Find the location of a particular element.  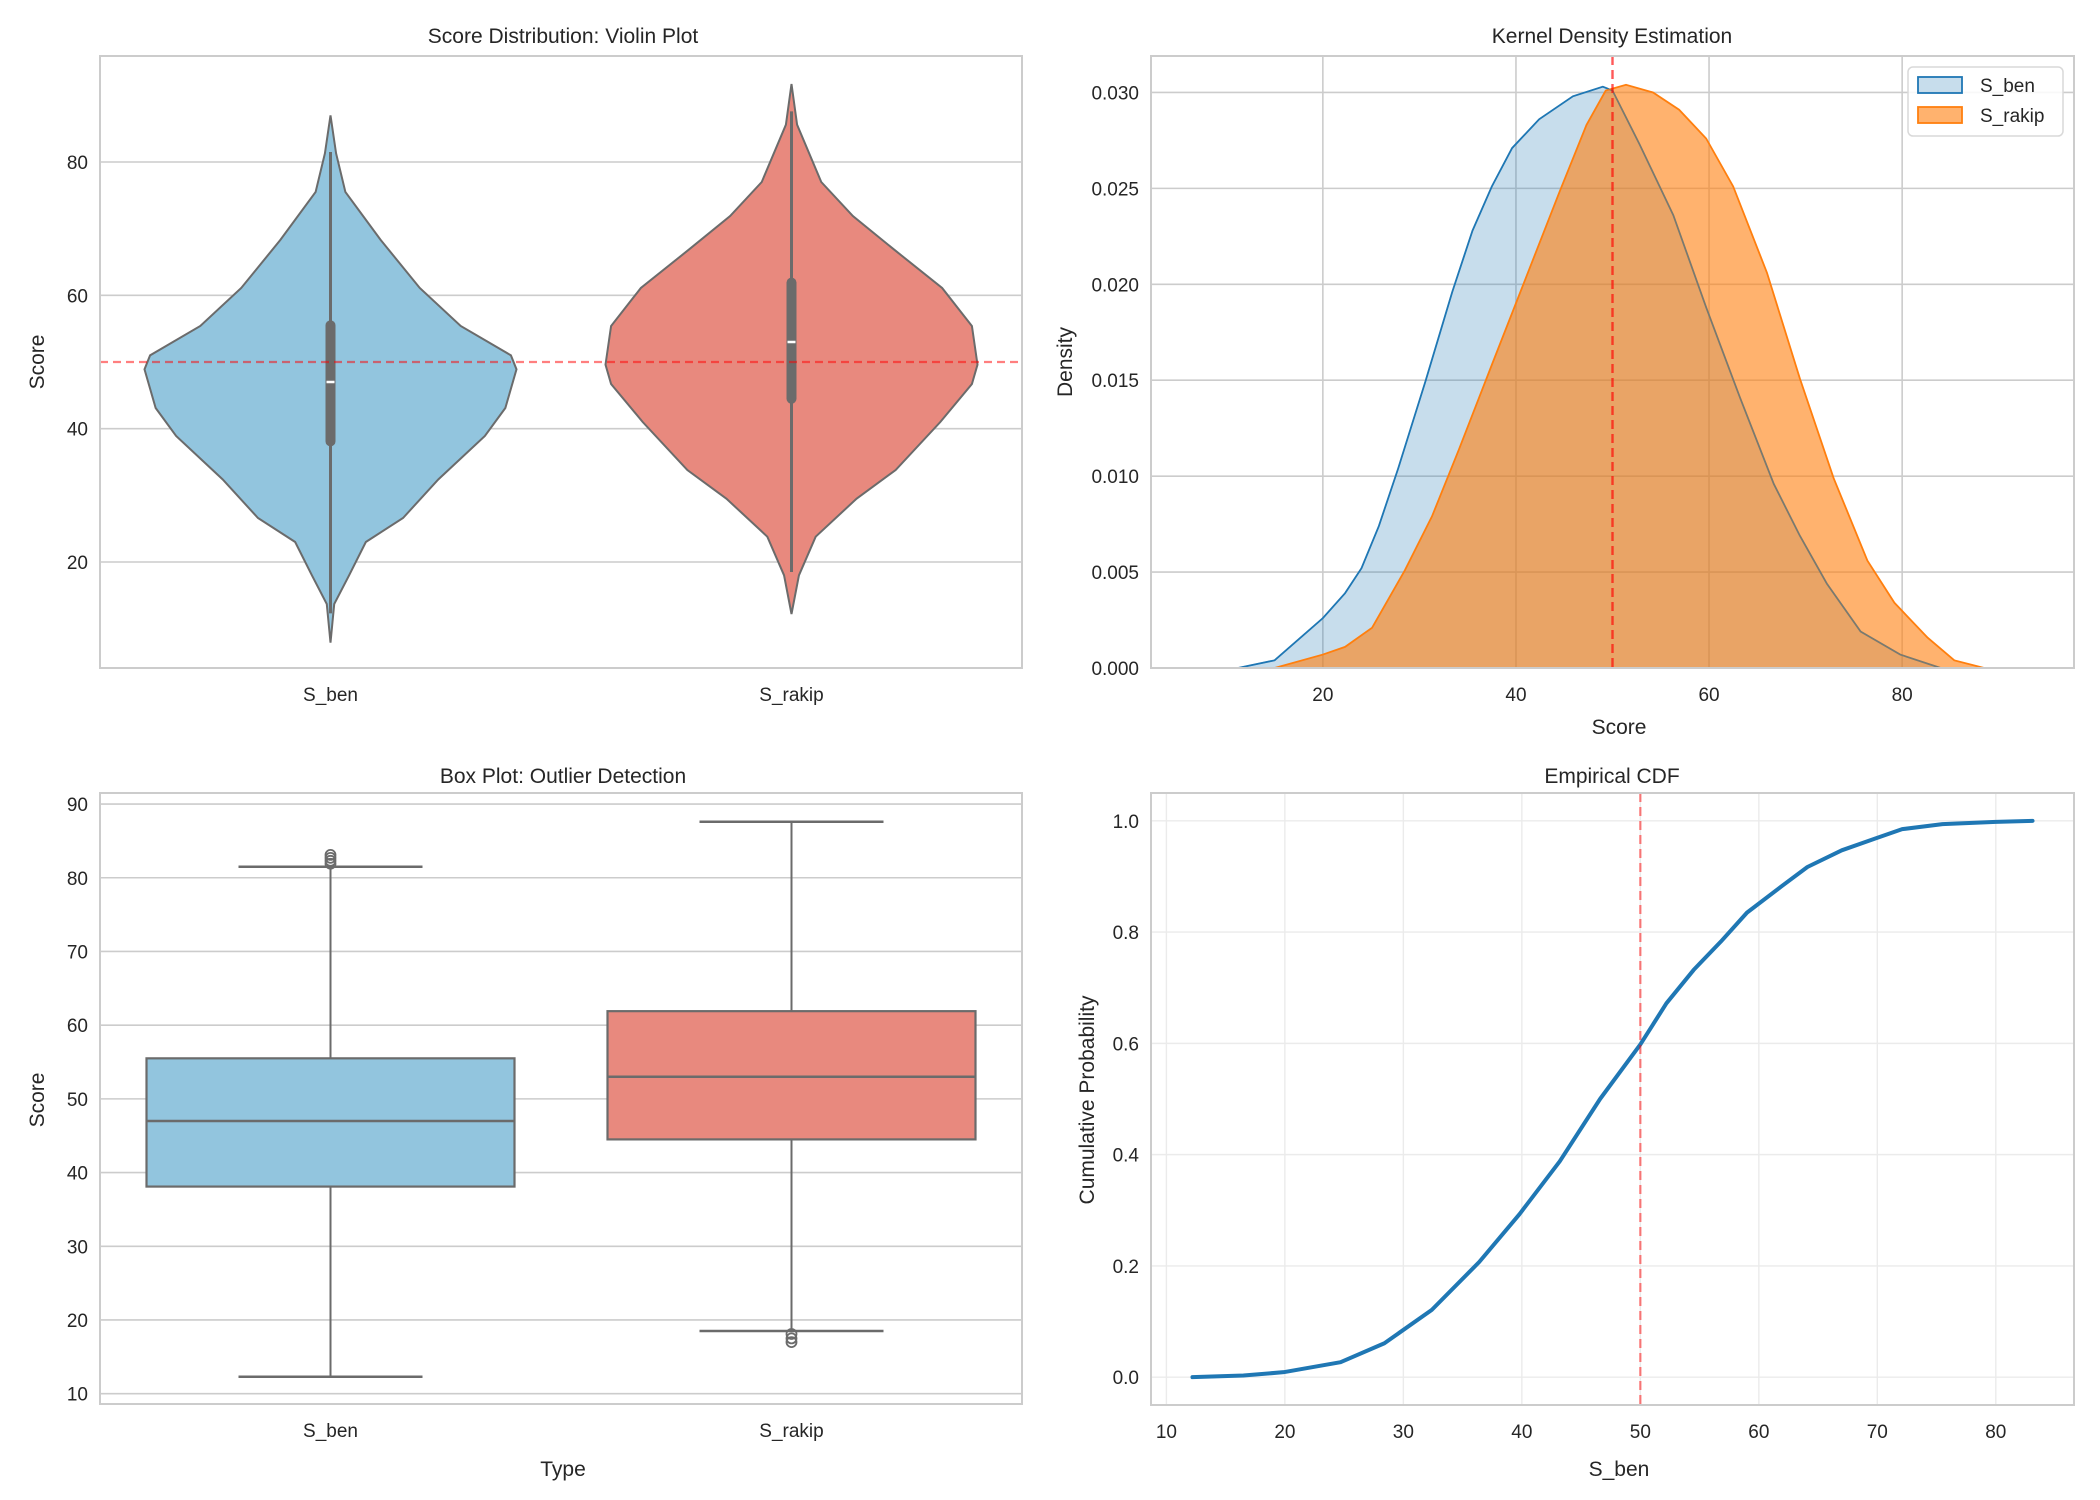

kde-y-tick-label: 0.005 is located at coordinates (1115, 573).